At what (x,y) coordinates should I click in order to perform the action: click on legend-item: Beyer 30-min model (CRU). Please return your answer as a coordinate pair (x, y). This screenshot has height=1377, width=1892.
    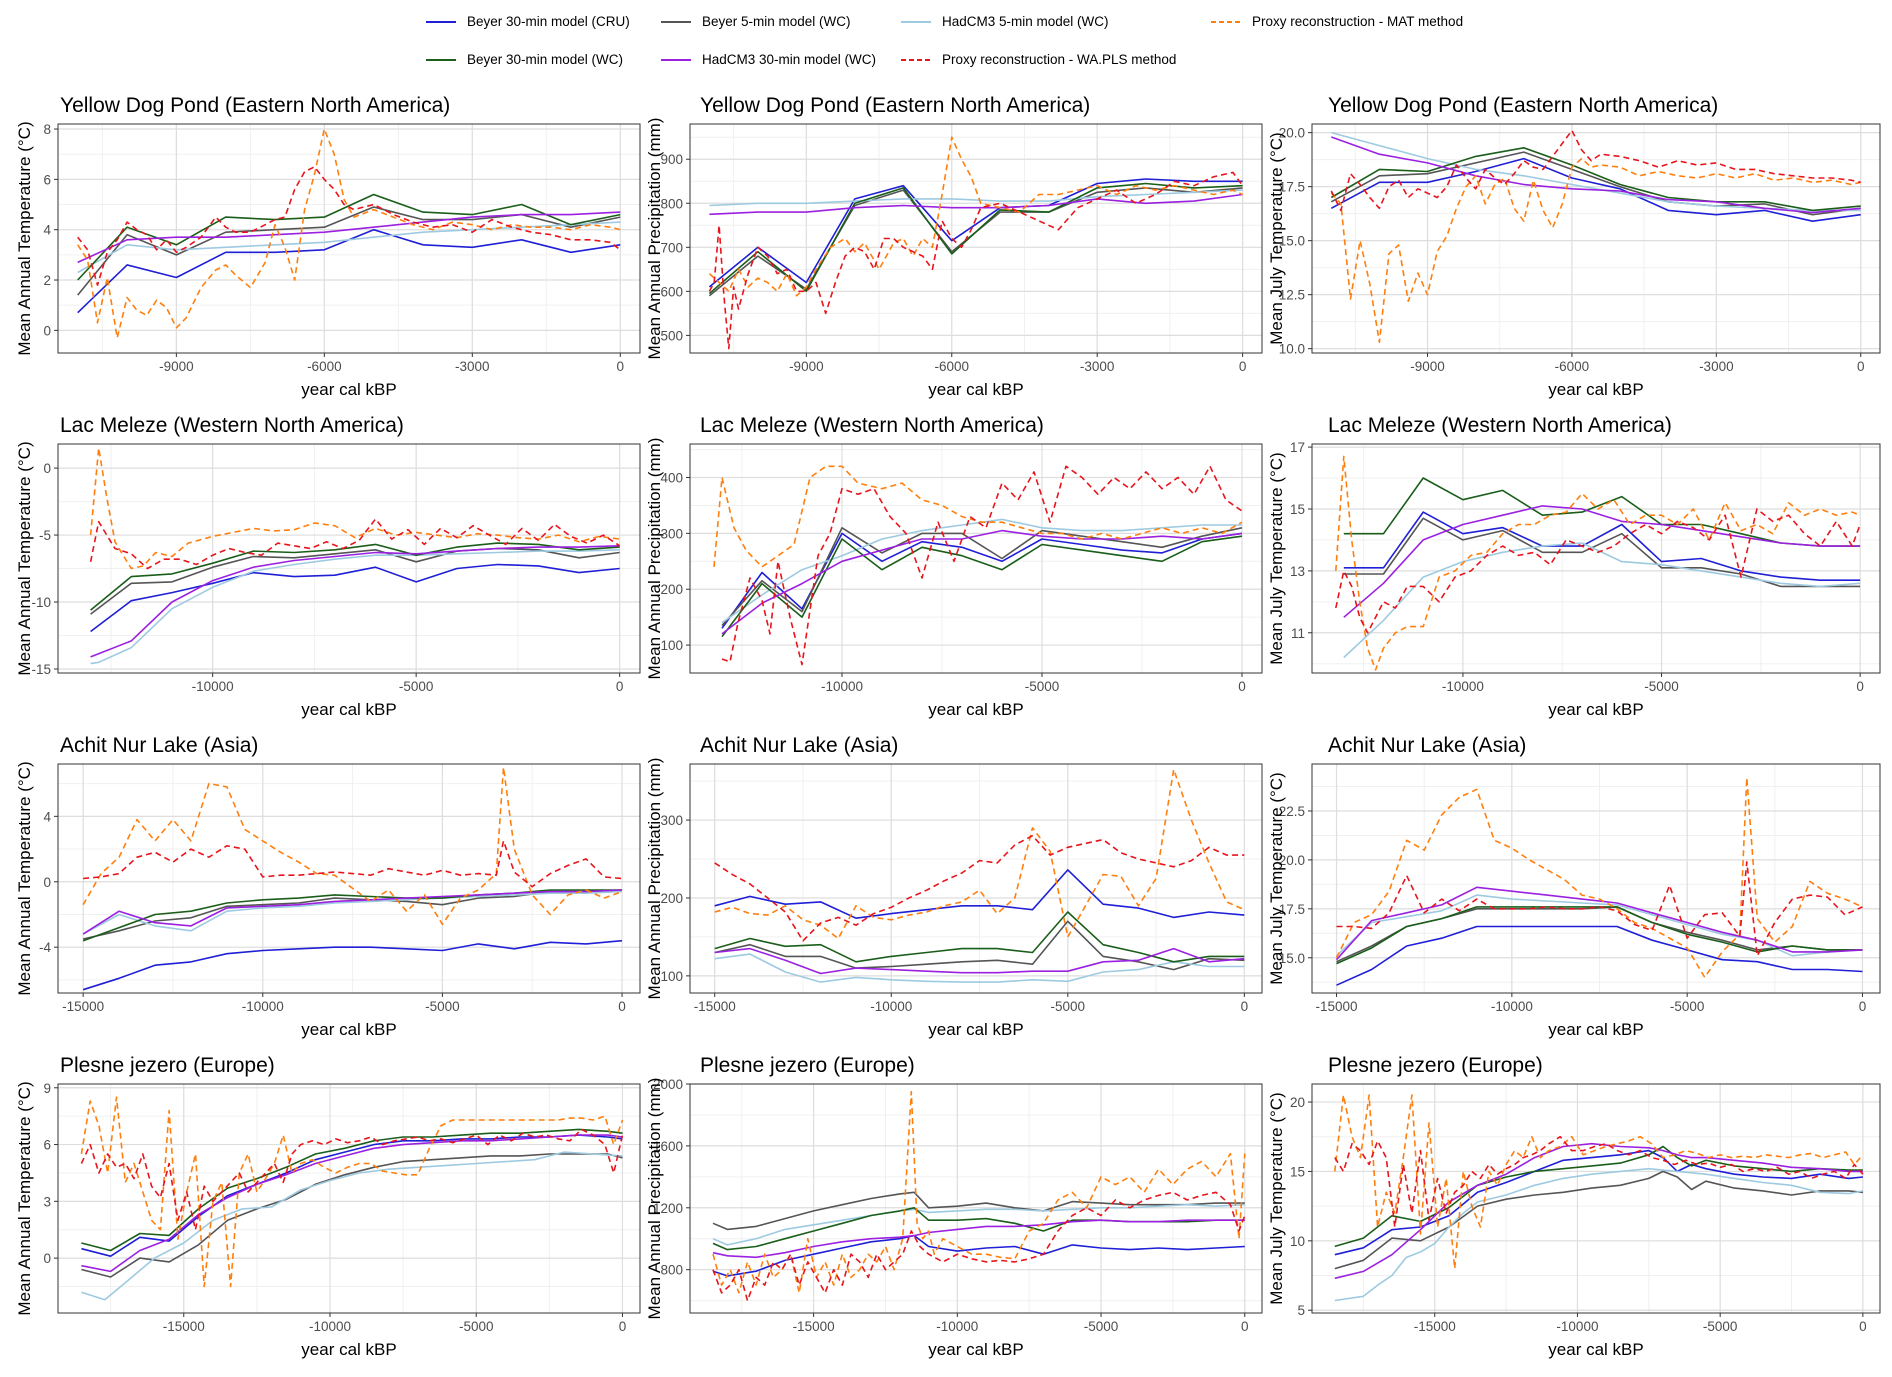
    Looking at the image, I should click on (527, 21).